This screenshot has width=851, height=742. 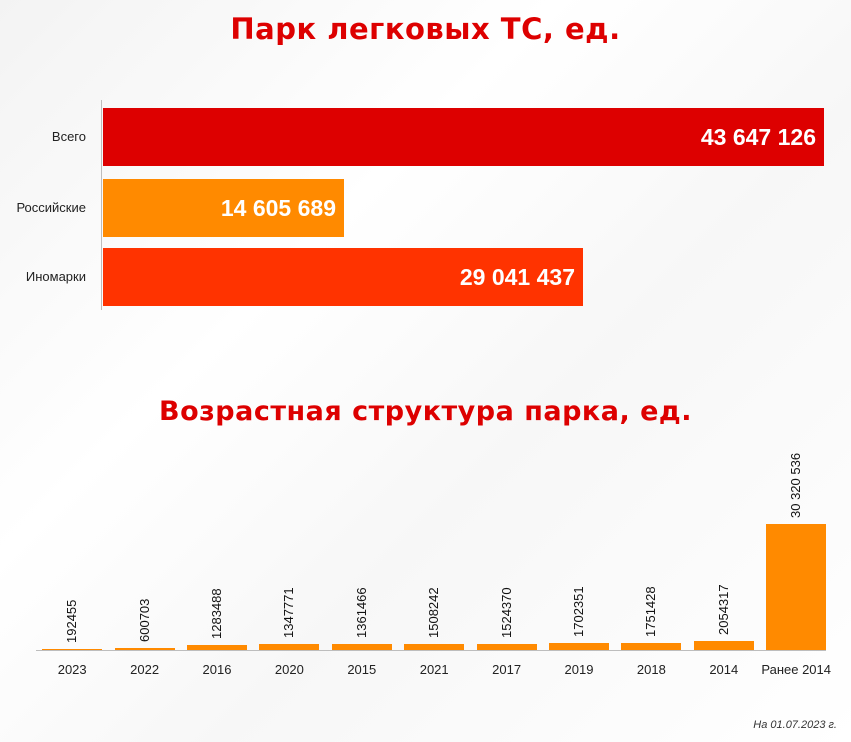 What do you see at coordinates (343, 277) in the screenshot?
I see `hbar-2: 29 041 437` at bounding box center [343, 277].